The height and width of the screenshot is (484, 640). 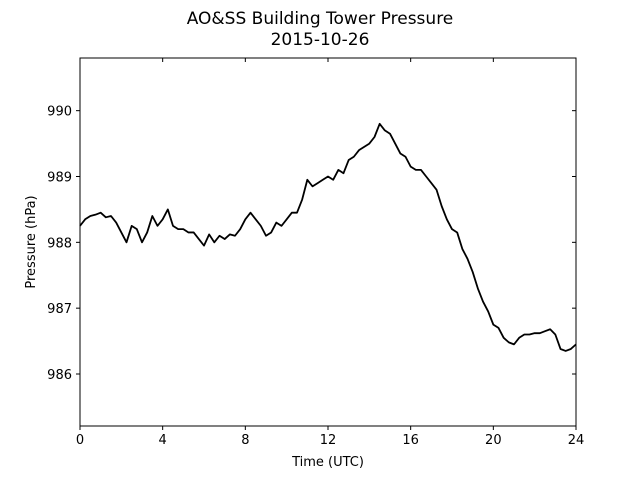 What do you see at coordinates (410, 440) in the screenshot?
I see `x-tick-label: 16` at bounding box center [410, 440].